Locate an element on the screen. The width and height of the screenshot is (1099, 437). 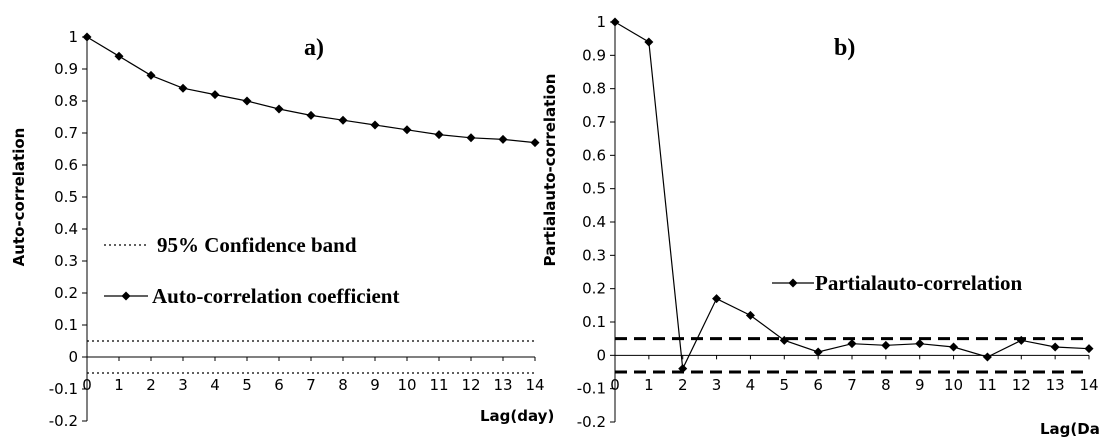
x-tick-label-b: 13 is located at coordinates (1055, 385).